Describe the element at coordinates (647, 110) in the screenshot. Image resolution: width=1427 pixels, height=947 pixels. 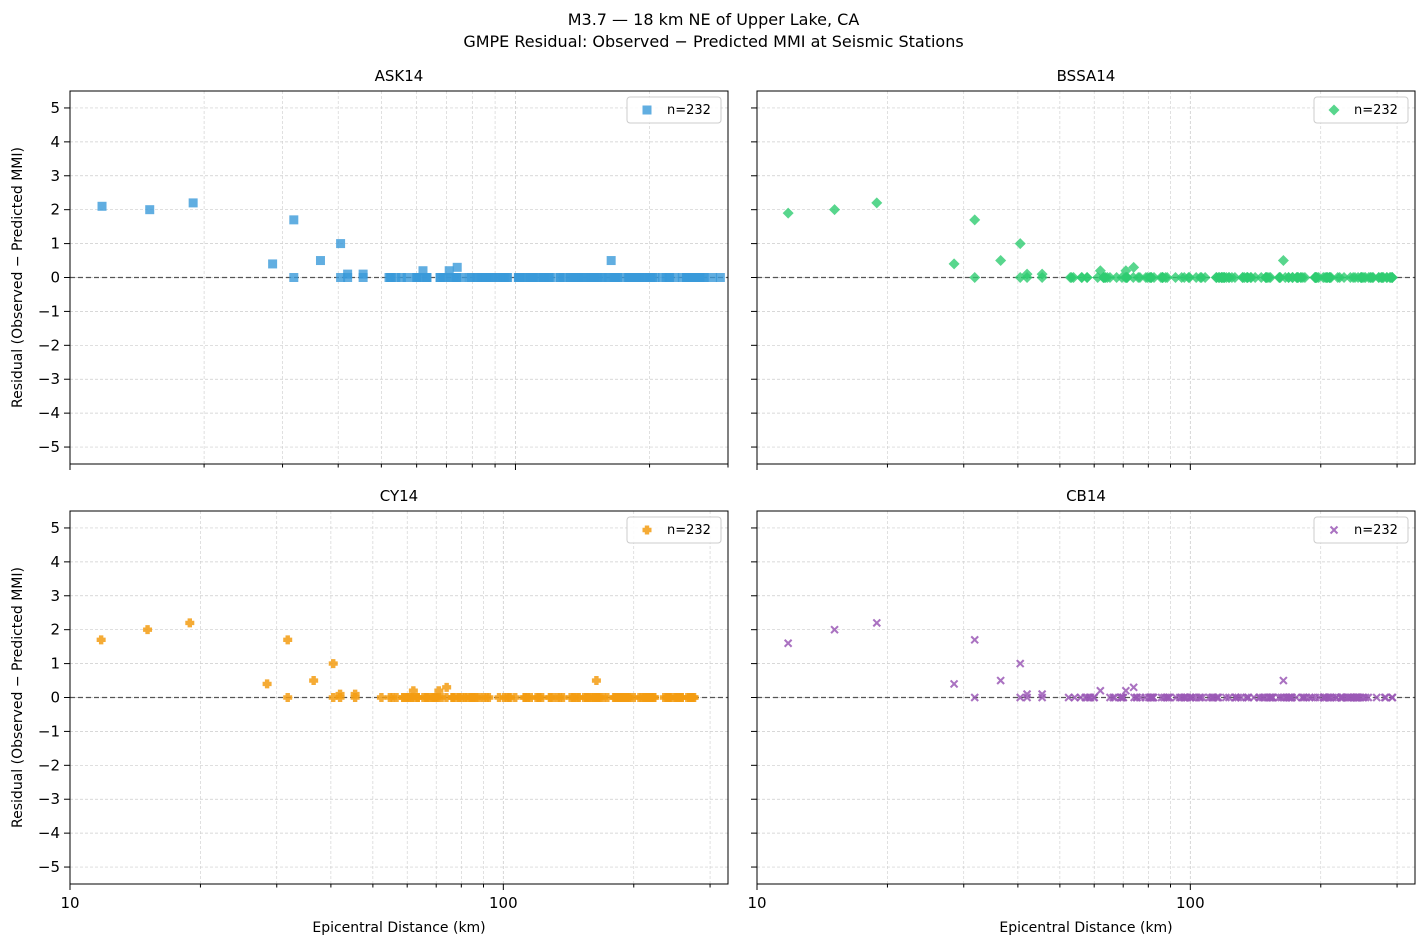
I see `legend-marker` at that location.